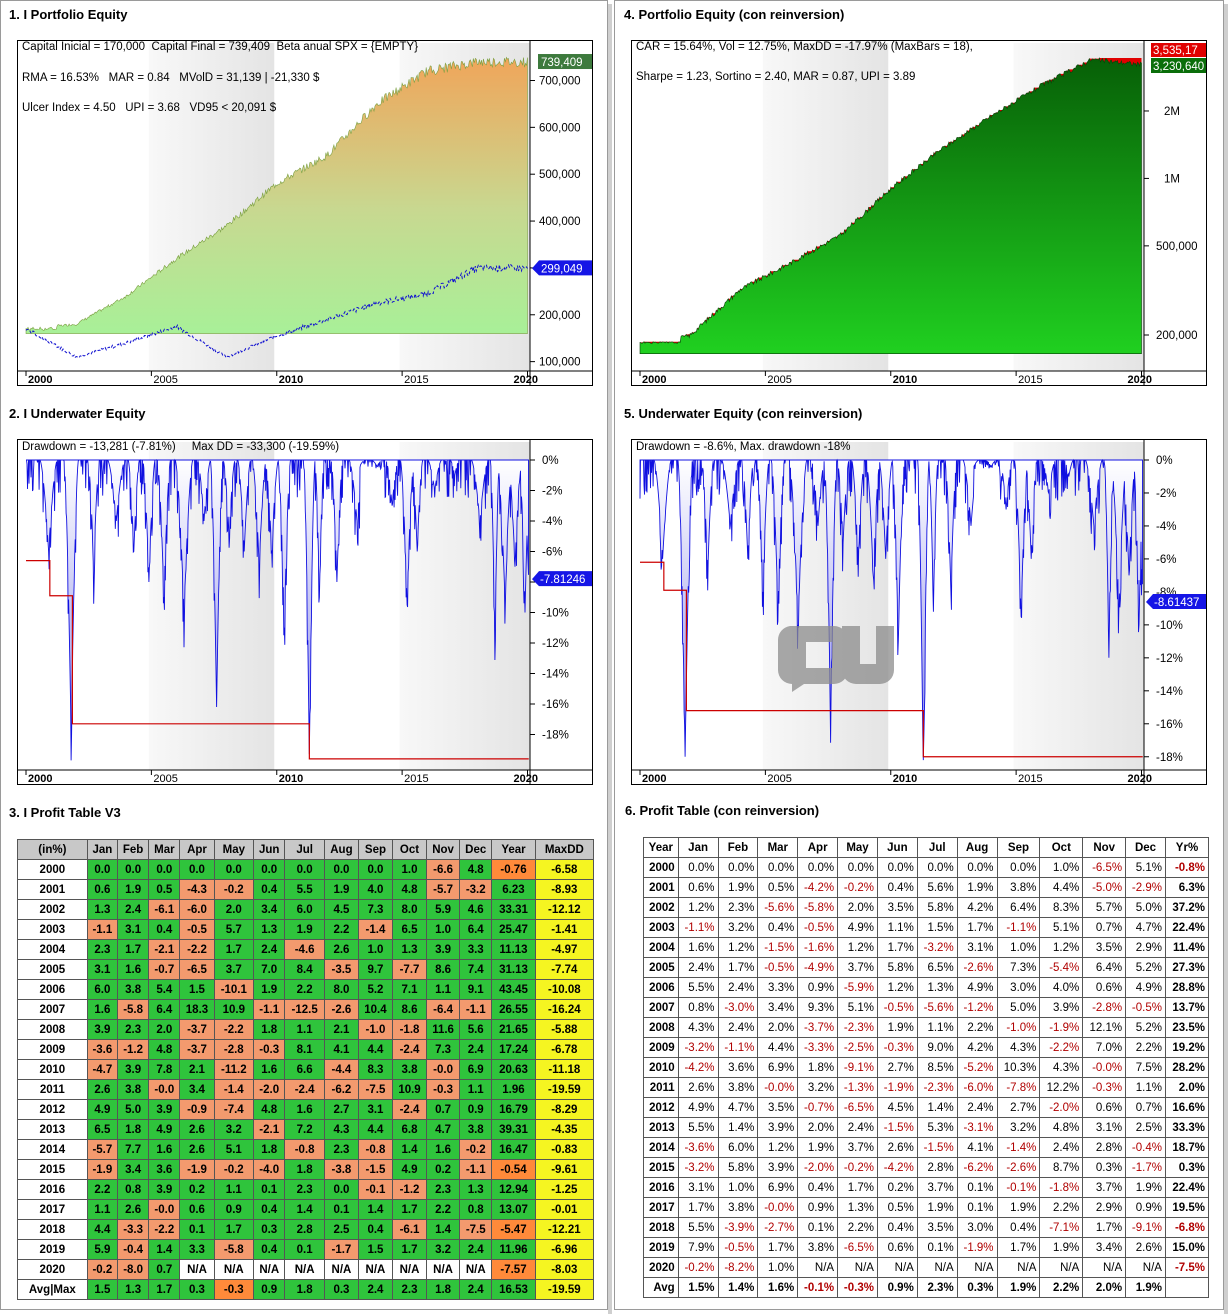 The width and height of the screenshot is (1228, 1314). I want to click on y-tick-label: 700,000, so click(560, 81).